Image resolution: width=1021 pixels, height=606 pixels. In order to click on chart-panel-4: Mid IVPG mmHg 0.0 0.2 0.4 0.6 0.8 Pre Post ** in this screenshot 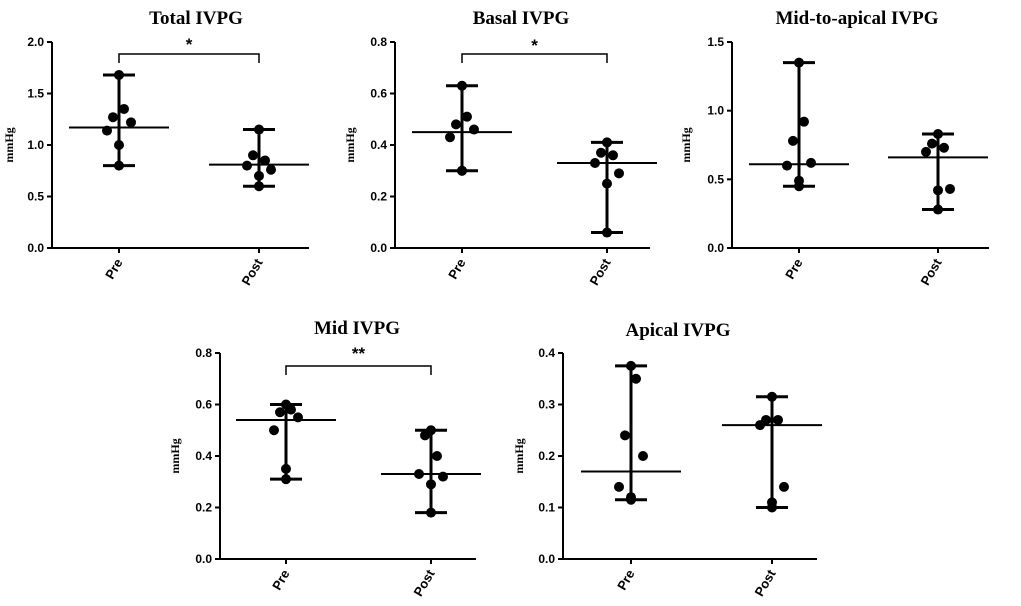, I will do `click(324, 458)`.